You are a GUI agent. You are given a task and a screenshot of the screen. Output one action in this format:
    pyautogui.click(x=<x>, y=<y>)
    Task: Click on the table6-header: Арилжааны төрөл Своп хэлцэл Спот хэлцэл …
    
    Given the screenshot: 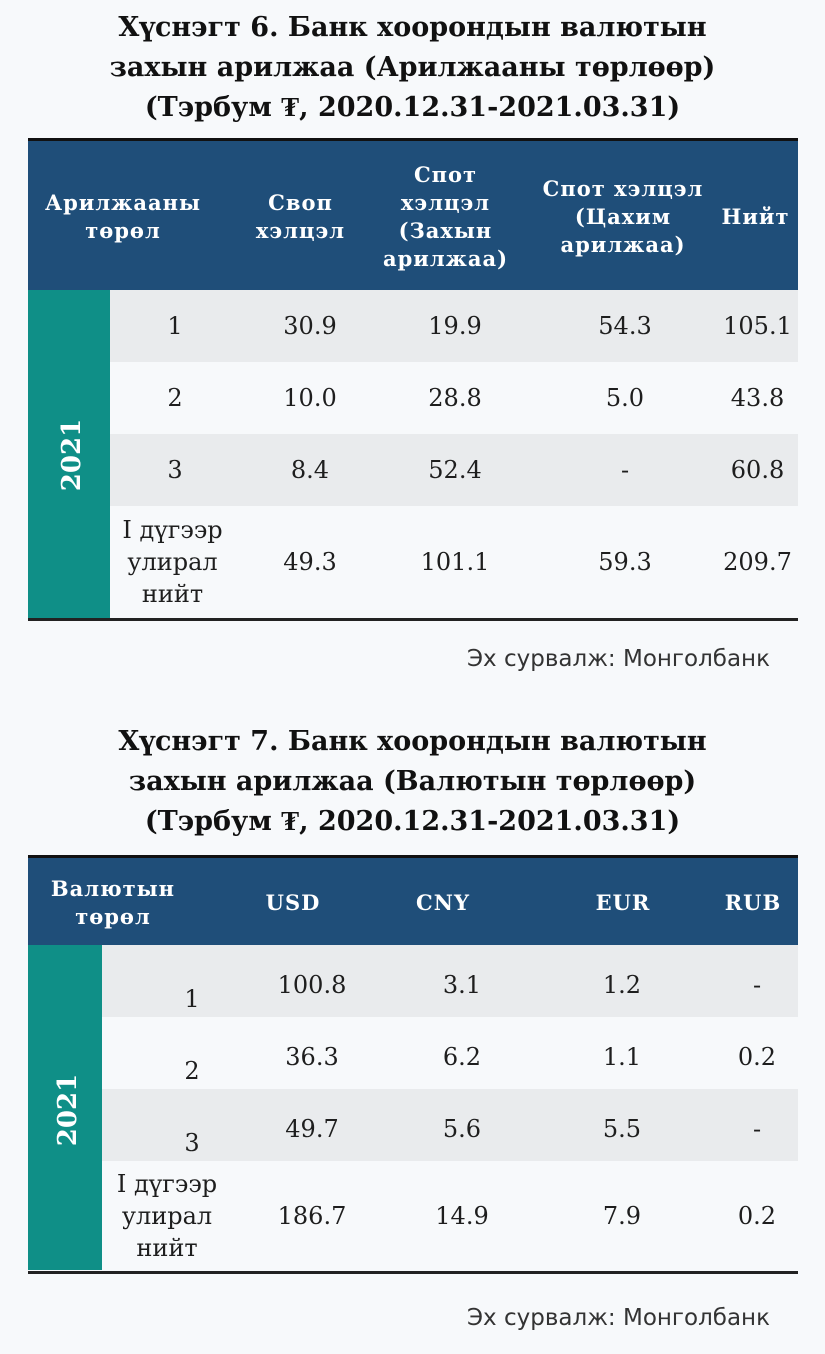 What is the action you would take?
    pyautogui.click(x=413, y=215)
    